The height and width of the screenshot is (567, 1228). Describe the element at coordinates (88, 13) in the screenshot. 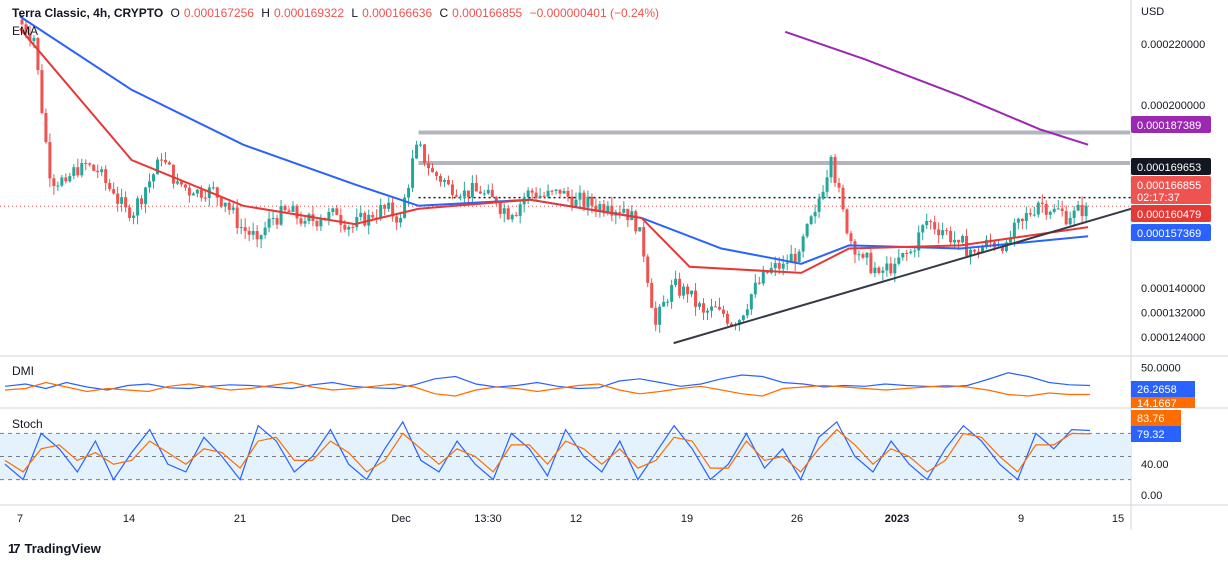

I see `symbol-name: Terra Classic, 4h, CRYPTO` at that location.